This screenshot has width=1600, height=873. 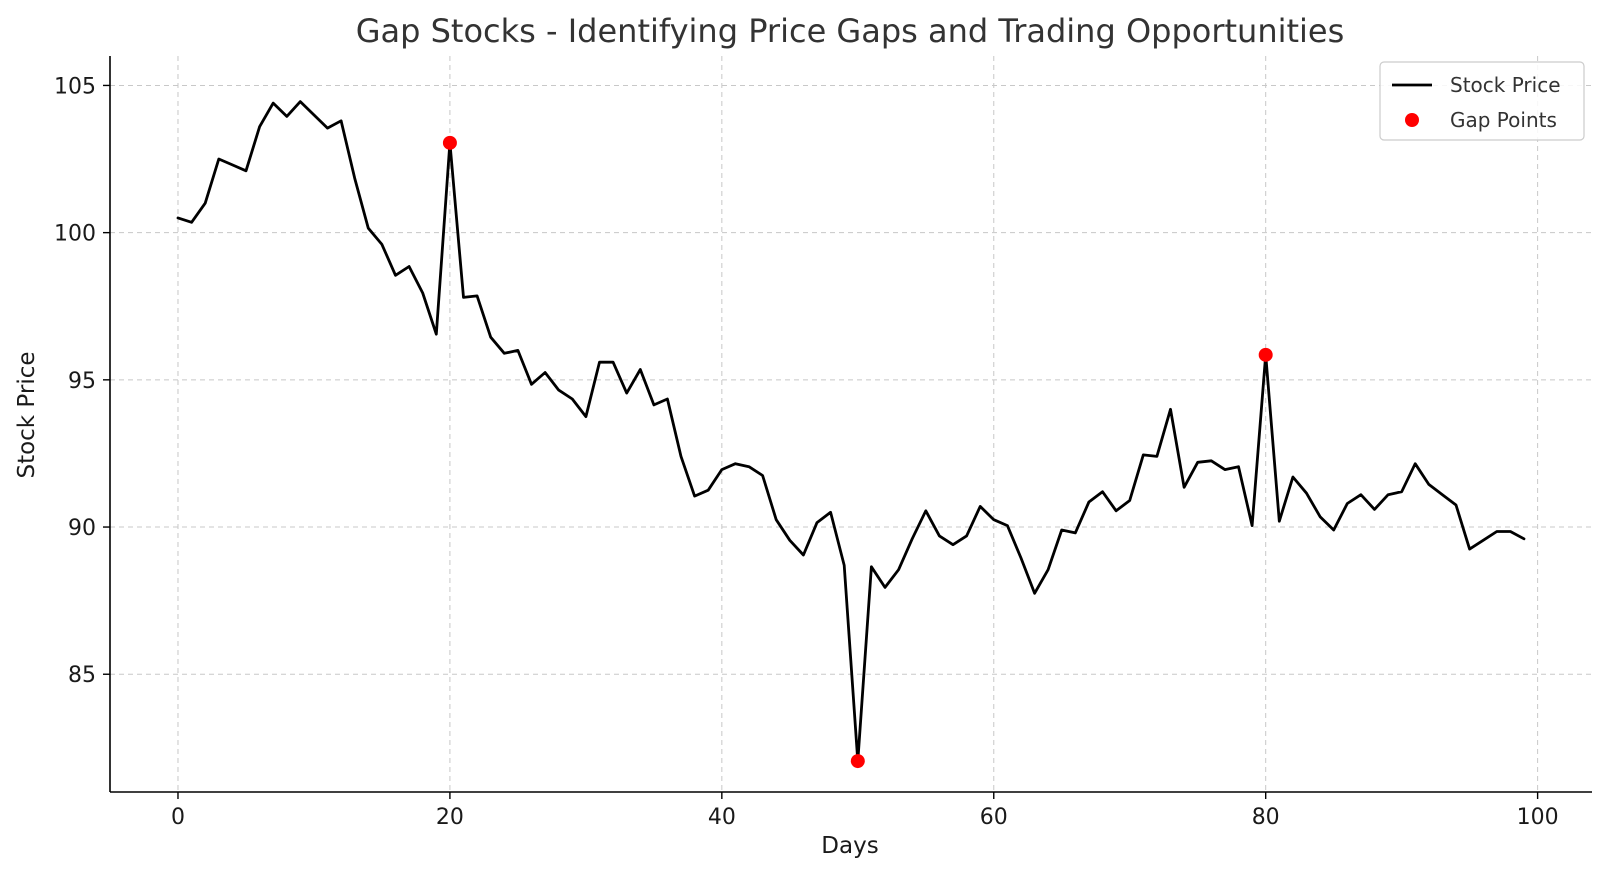 What do you see at coordinates (27, 414) in the screenshot?
I see `y-axis-label: Stock Price` at bounding box center [27, 414].